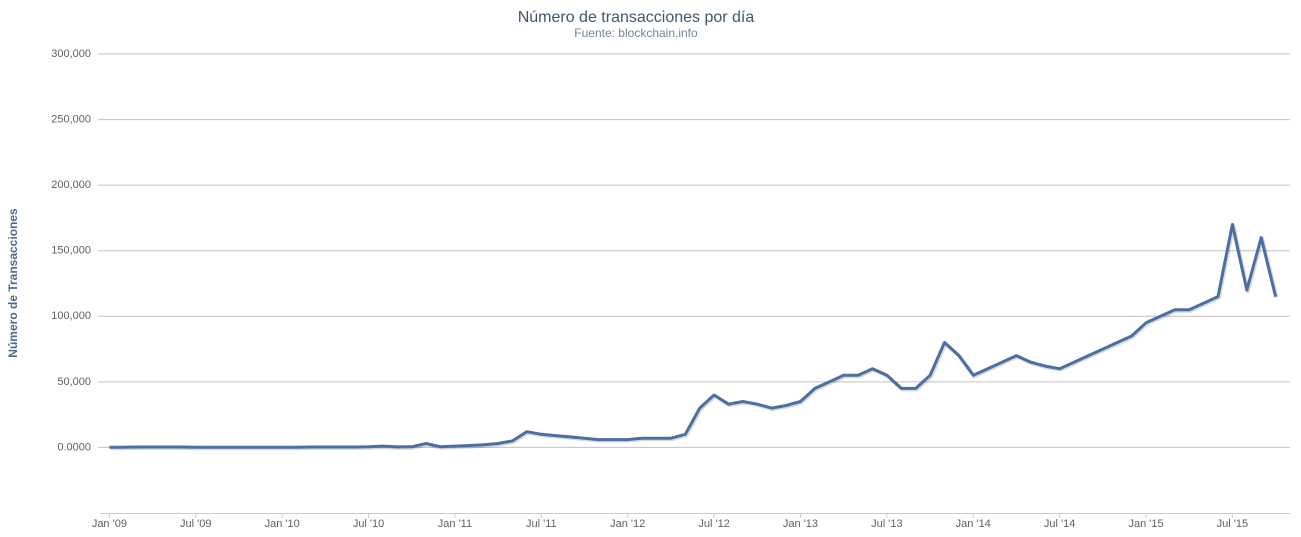 This screenshot has width=1301, height=537. I want to click on y-tick-label: 100,000, so click(71, 316).